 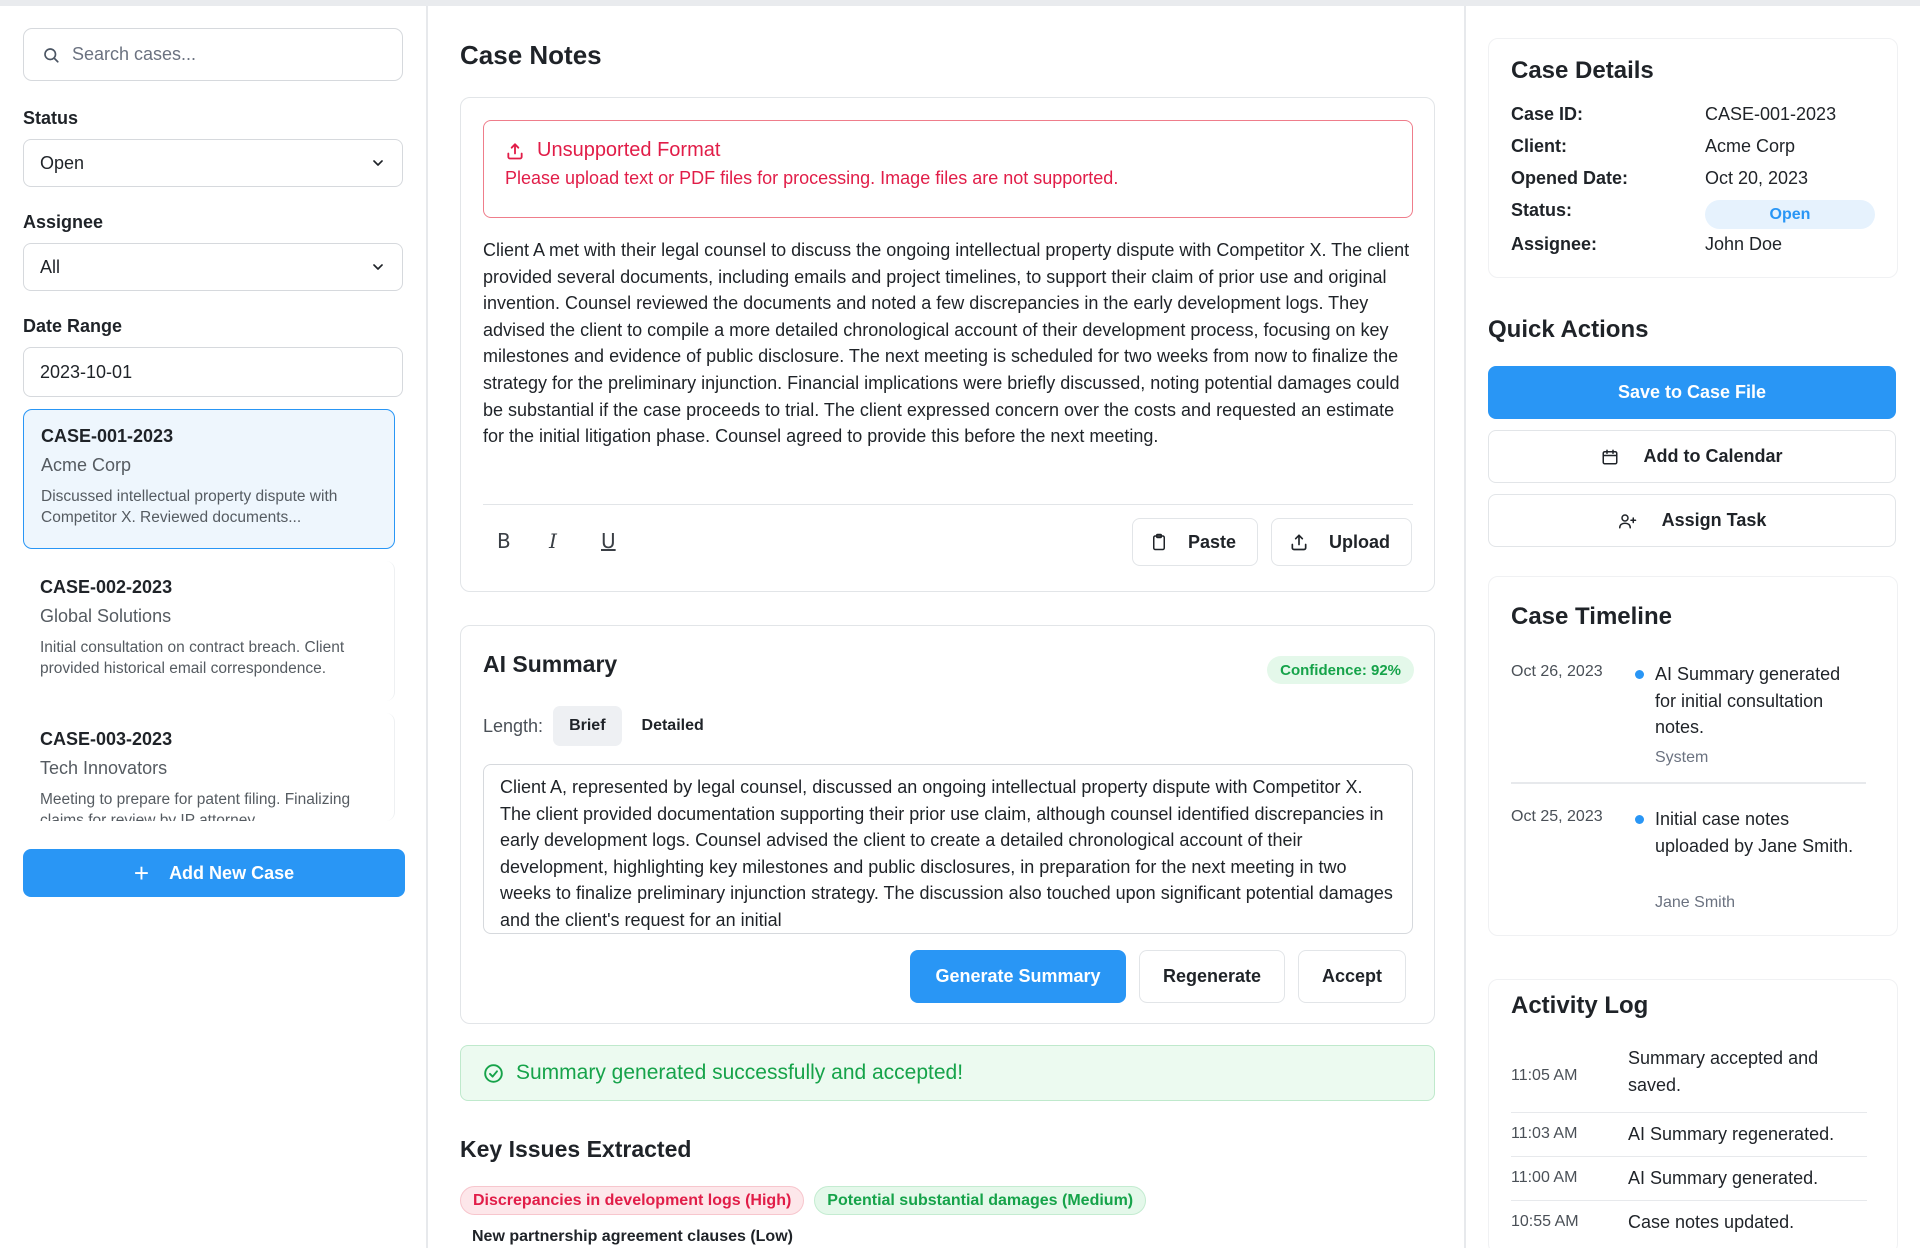 What do you see at coordinates (73, 326) in the screenshot?
I see `date-range-label: Date Range` at bounding box center [73, 326].